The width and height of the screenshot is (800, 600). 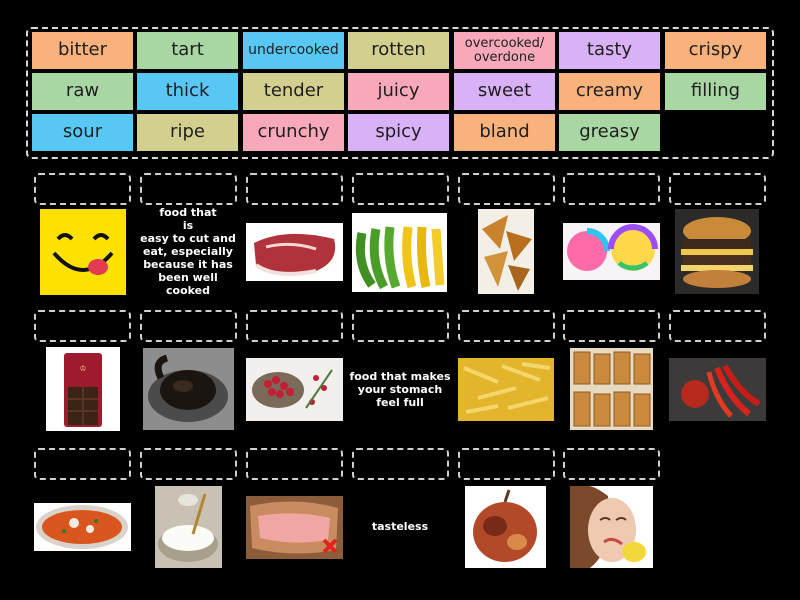 I want to click on definition-filling: food that makes your stomach feel full, so click(x=400, y=389).